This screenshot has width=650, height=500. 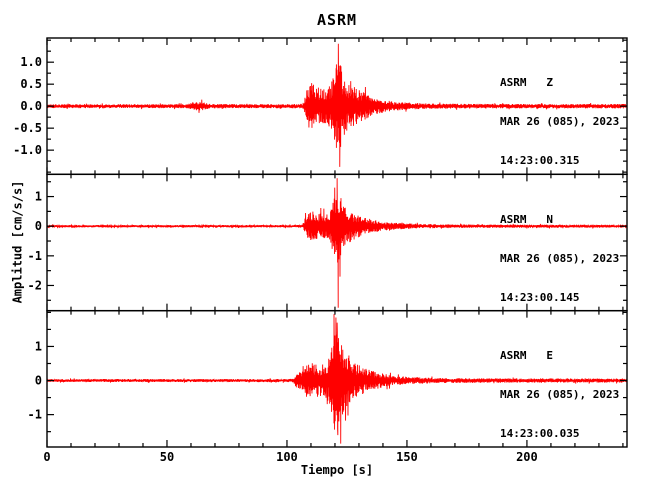 What do you see at coordinates (540, 433) in the screenshot?
I see `event-time-label: 14:23:00.035` at bounding box center [540, 433].